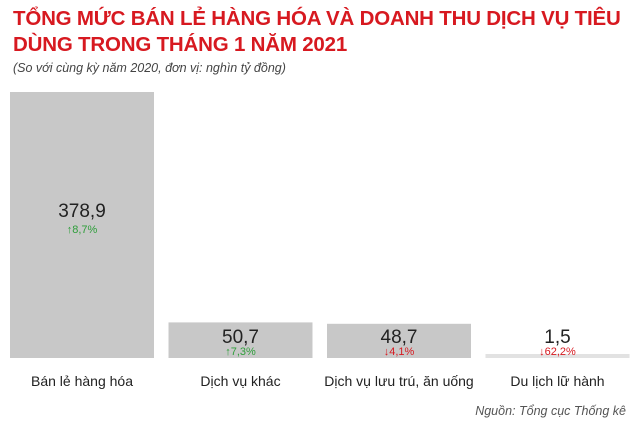 This screenshot has height=428, width=640. Describe the element at coordinates (240, 352) in the screenshot. I see `change-label: ↑7,3%` at that location.